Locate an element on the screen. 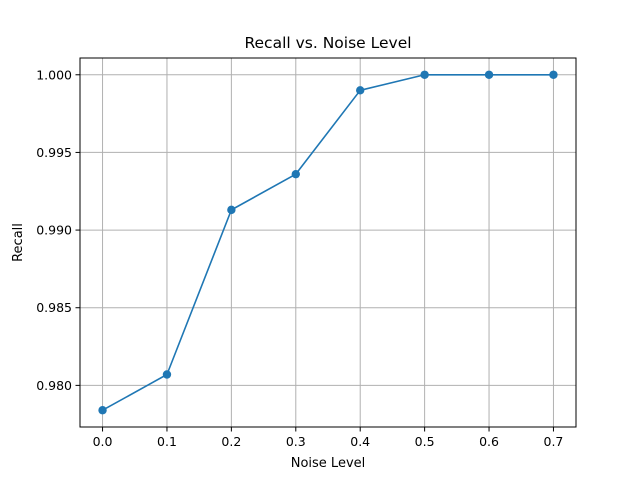 Image resolution: width=640 pixels, height=480 pixels. x-tick-label: 0.3 is located at coordinates (296, 441).